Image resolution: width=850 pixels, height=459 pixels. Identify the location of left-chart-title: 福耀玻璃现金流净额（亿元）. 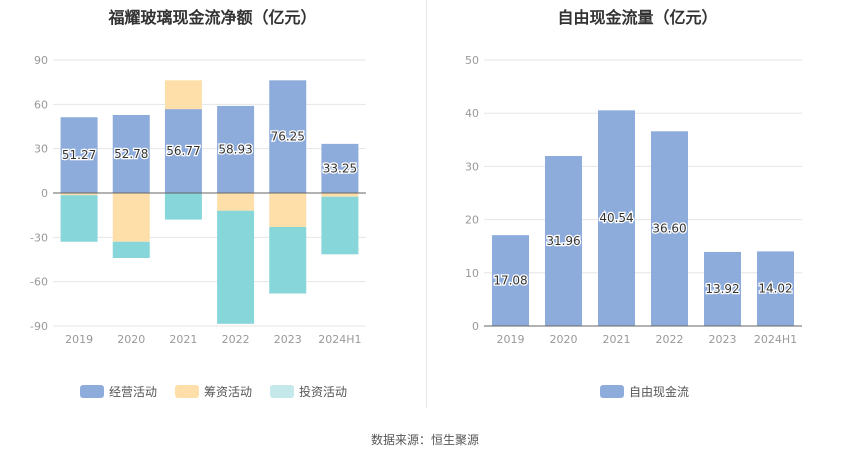
(212, 17).